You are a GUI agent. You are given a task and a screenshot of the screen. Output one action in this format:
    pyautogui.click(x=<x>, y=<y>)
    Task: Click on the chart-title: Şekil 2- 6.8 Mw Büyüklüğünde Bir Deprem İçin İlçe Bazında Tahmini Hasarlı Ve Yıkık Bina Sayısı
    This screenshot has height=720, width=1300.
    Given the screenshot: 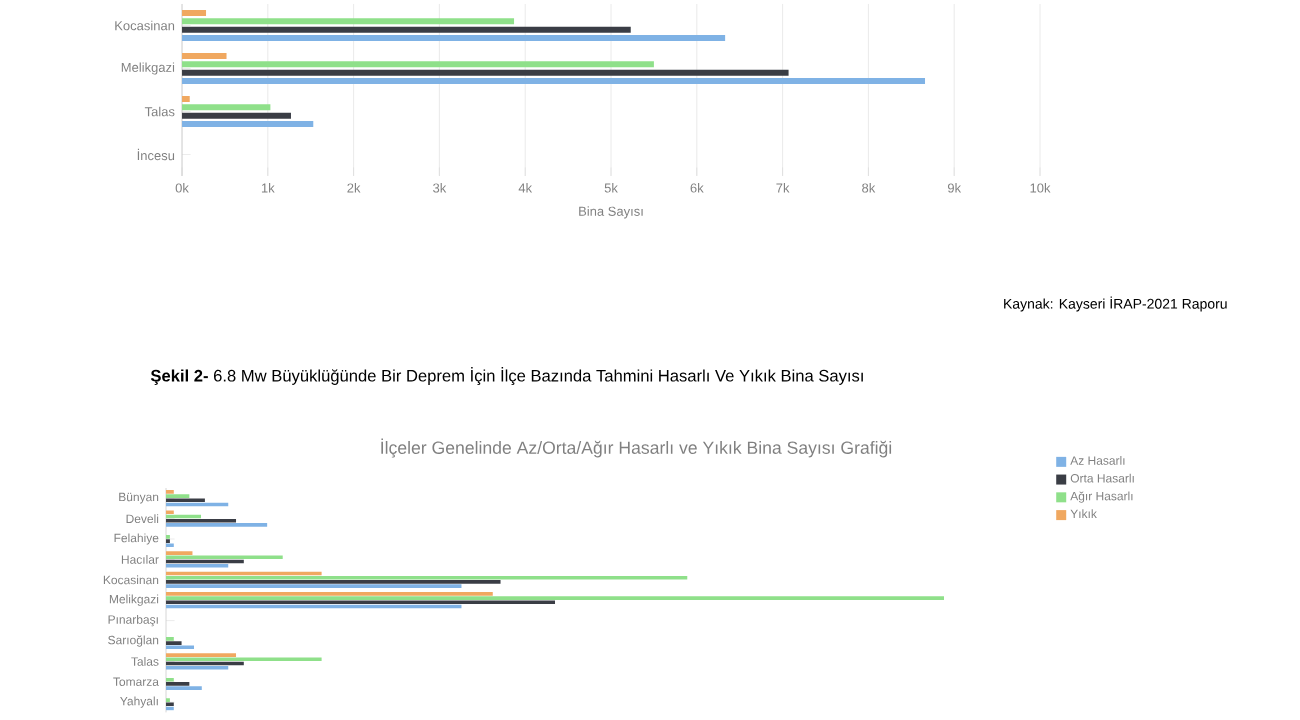 What is the action you would take?
    pyautogui.click(x=506, y=376)
    